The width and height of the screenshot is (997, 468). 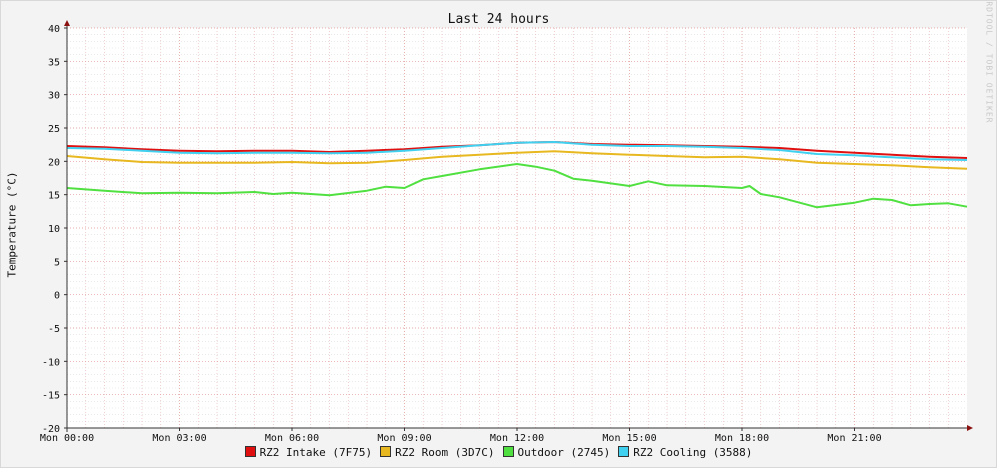 I want to click on x-tick-label: Mon 21:00, so click(x=854, y=438).